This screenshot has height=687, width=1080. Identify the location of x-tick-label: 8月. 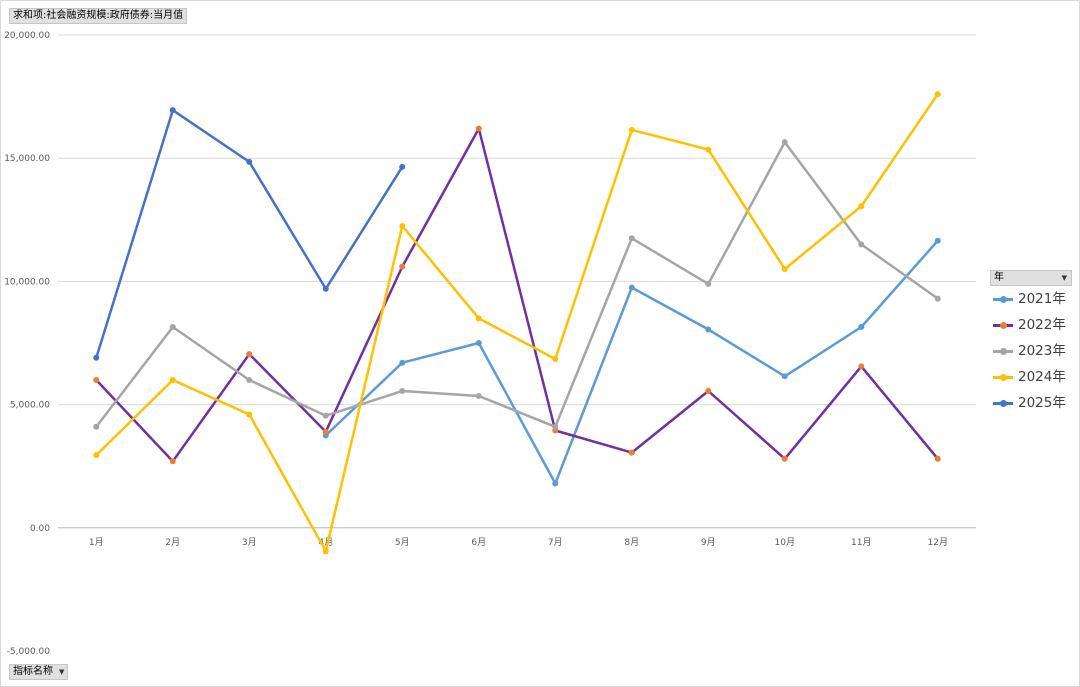
(631, 542).